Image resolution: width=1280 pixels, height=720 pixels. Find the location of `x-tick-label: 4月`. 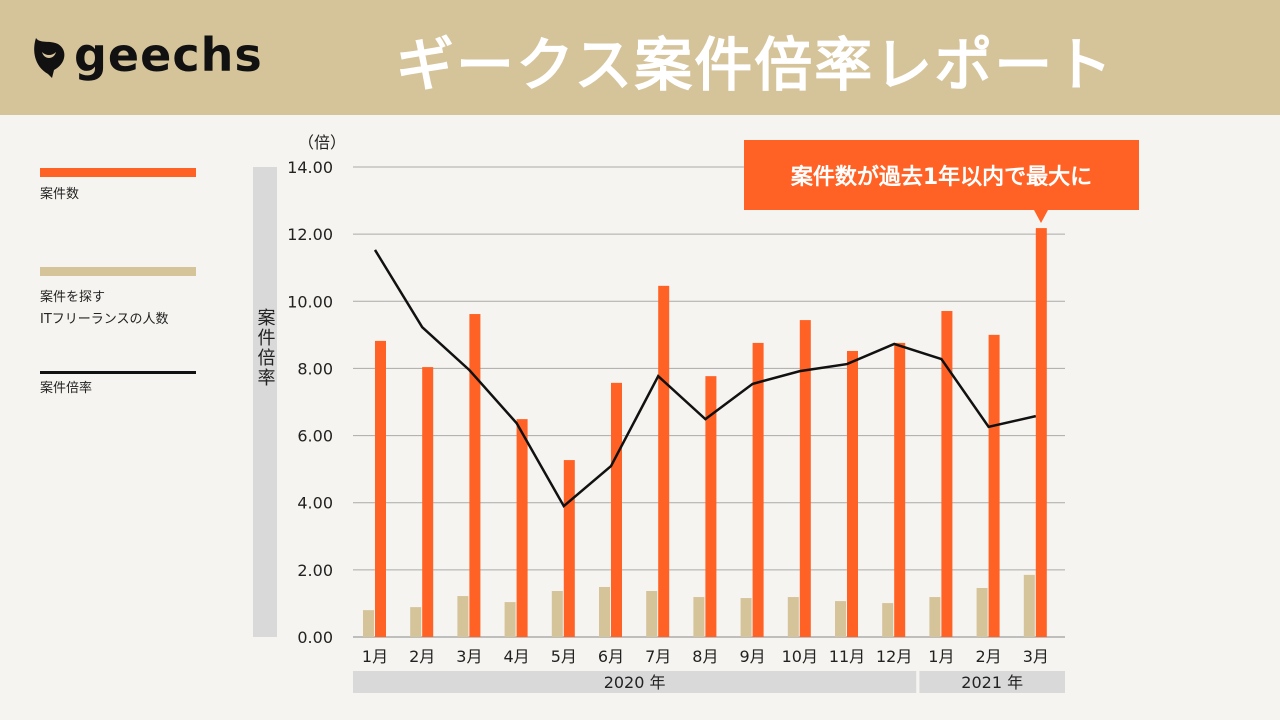

x-tick-label: 4月 is located at coordinates (517, 656).